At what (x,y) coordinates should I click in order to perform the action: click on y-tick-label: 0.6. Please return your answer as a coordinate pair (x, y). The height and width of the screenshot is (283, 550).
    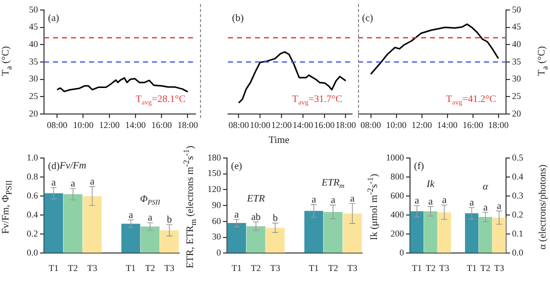
    Looking at the image, I should click on (32, 195).